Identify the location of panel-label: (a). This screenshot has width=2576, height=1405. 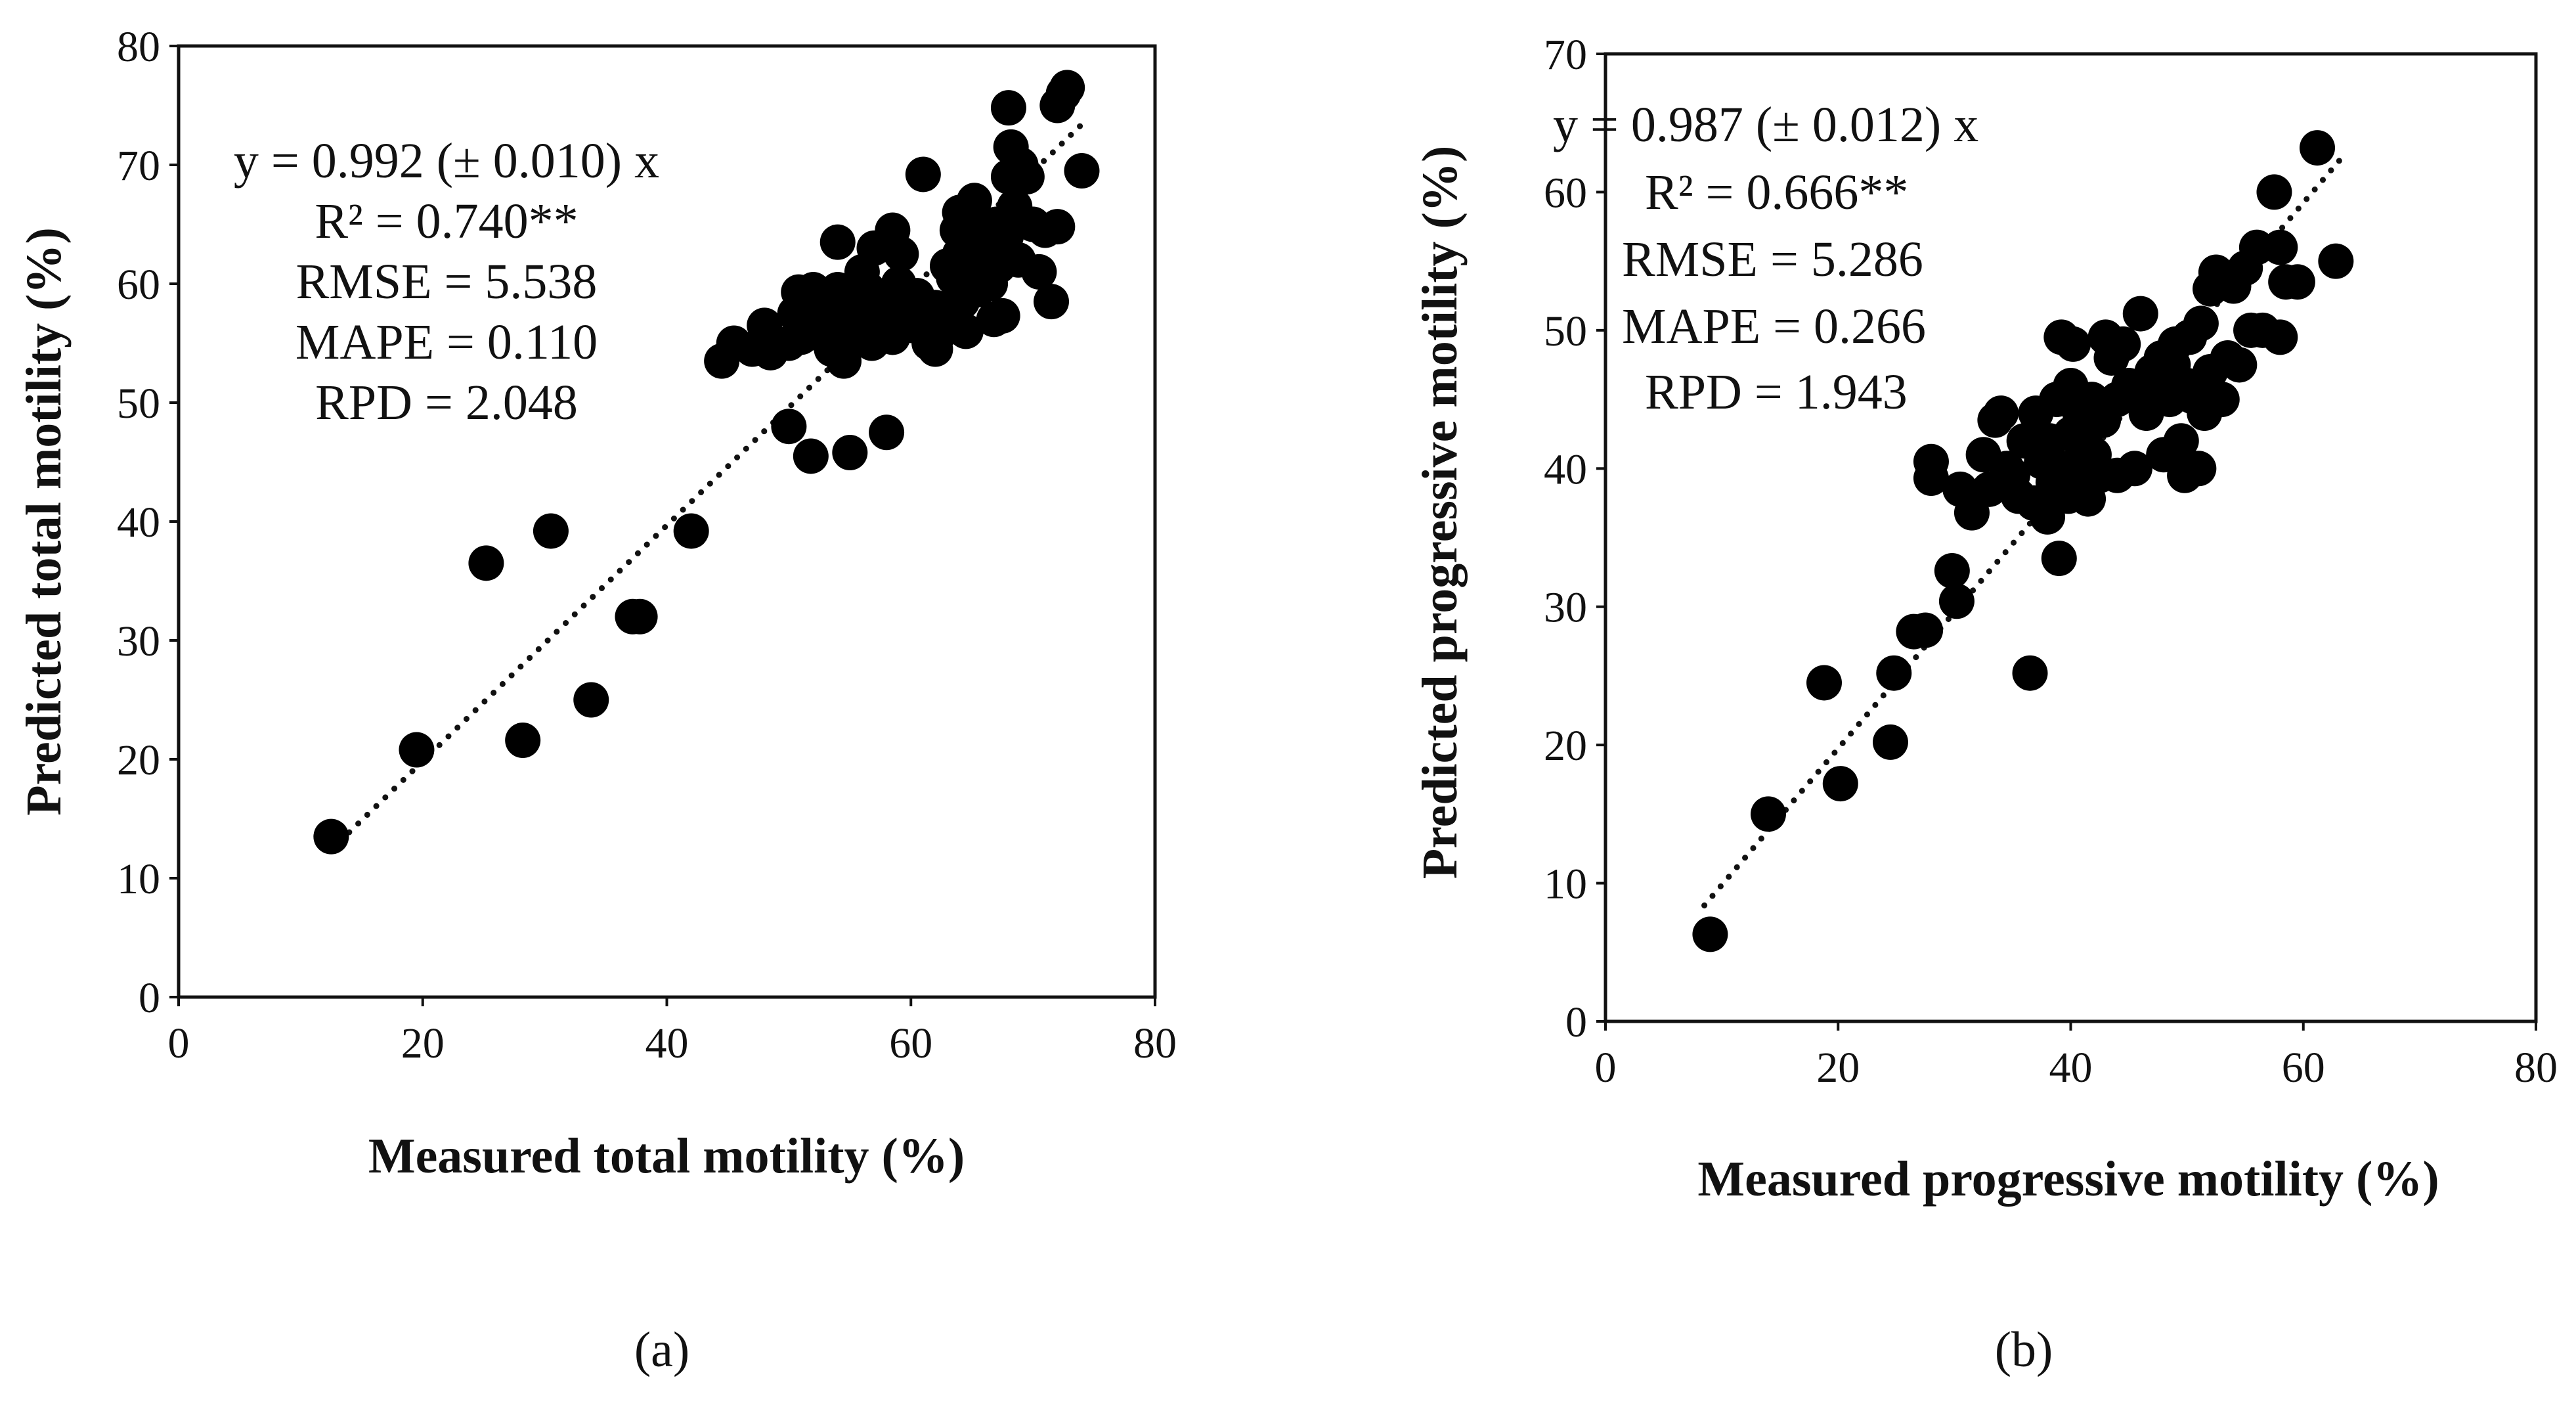
(661, 1349).